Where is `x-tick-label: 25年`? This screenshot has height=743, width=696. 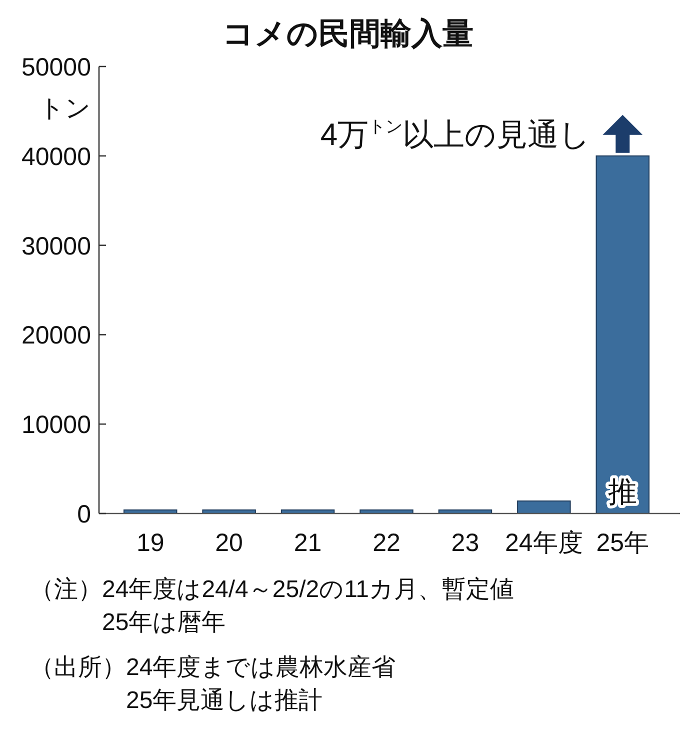 x-tick-label: 25年 is located at coordinates (623, 543).